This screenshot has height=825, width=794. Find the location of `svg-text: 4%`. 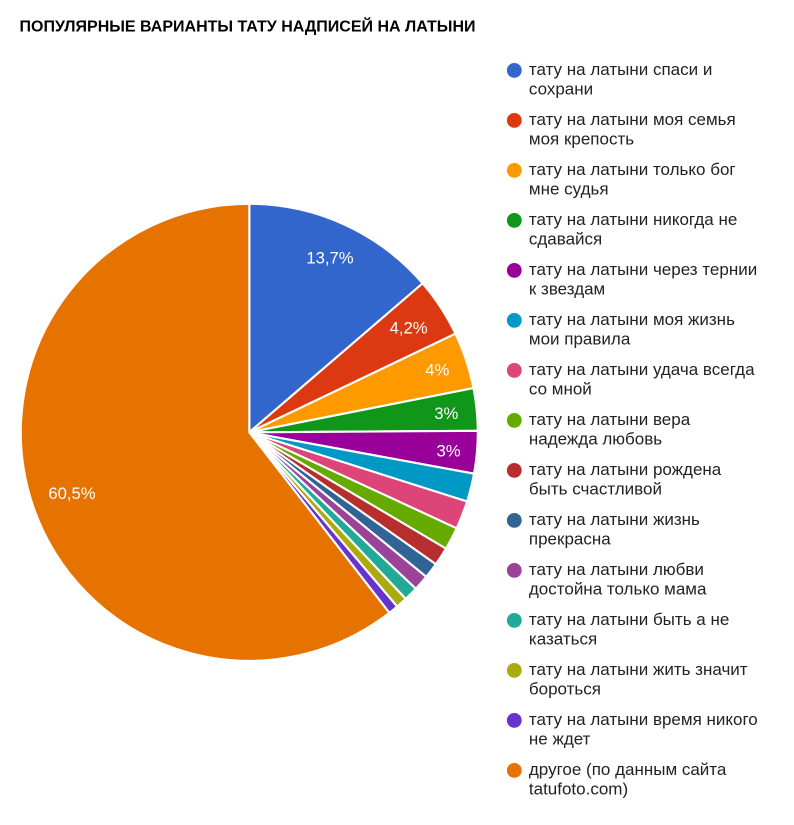

svg-text: 4% is located at coordinates (437, 370).